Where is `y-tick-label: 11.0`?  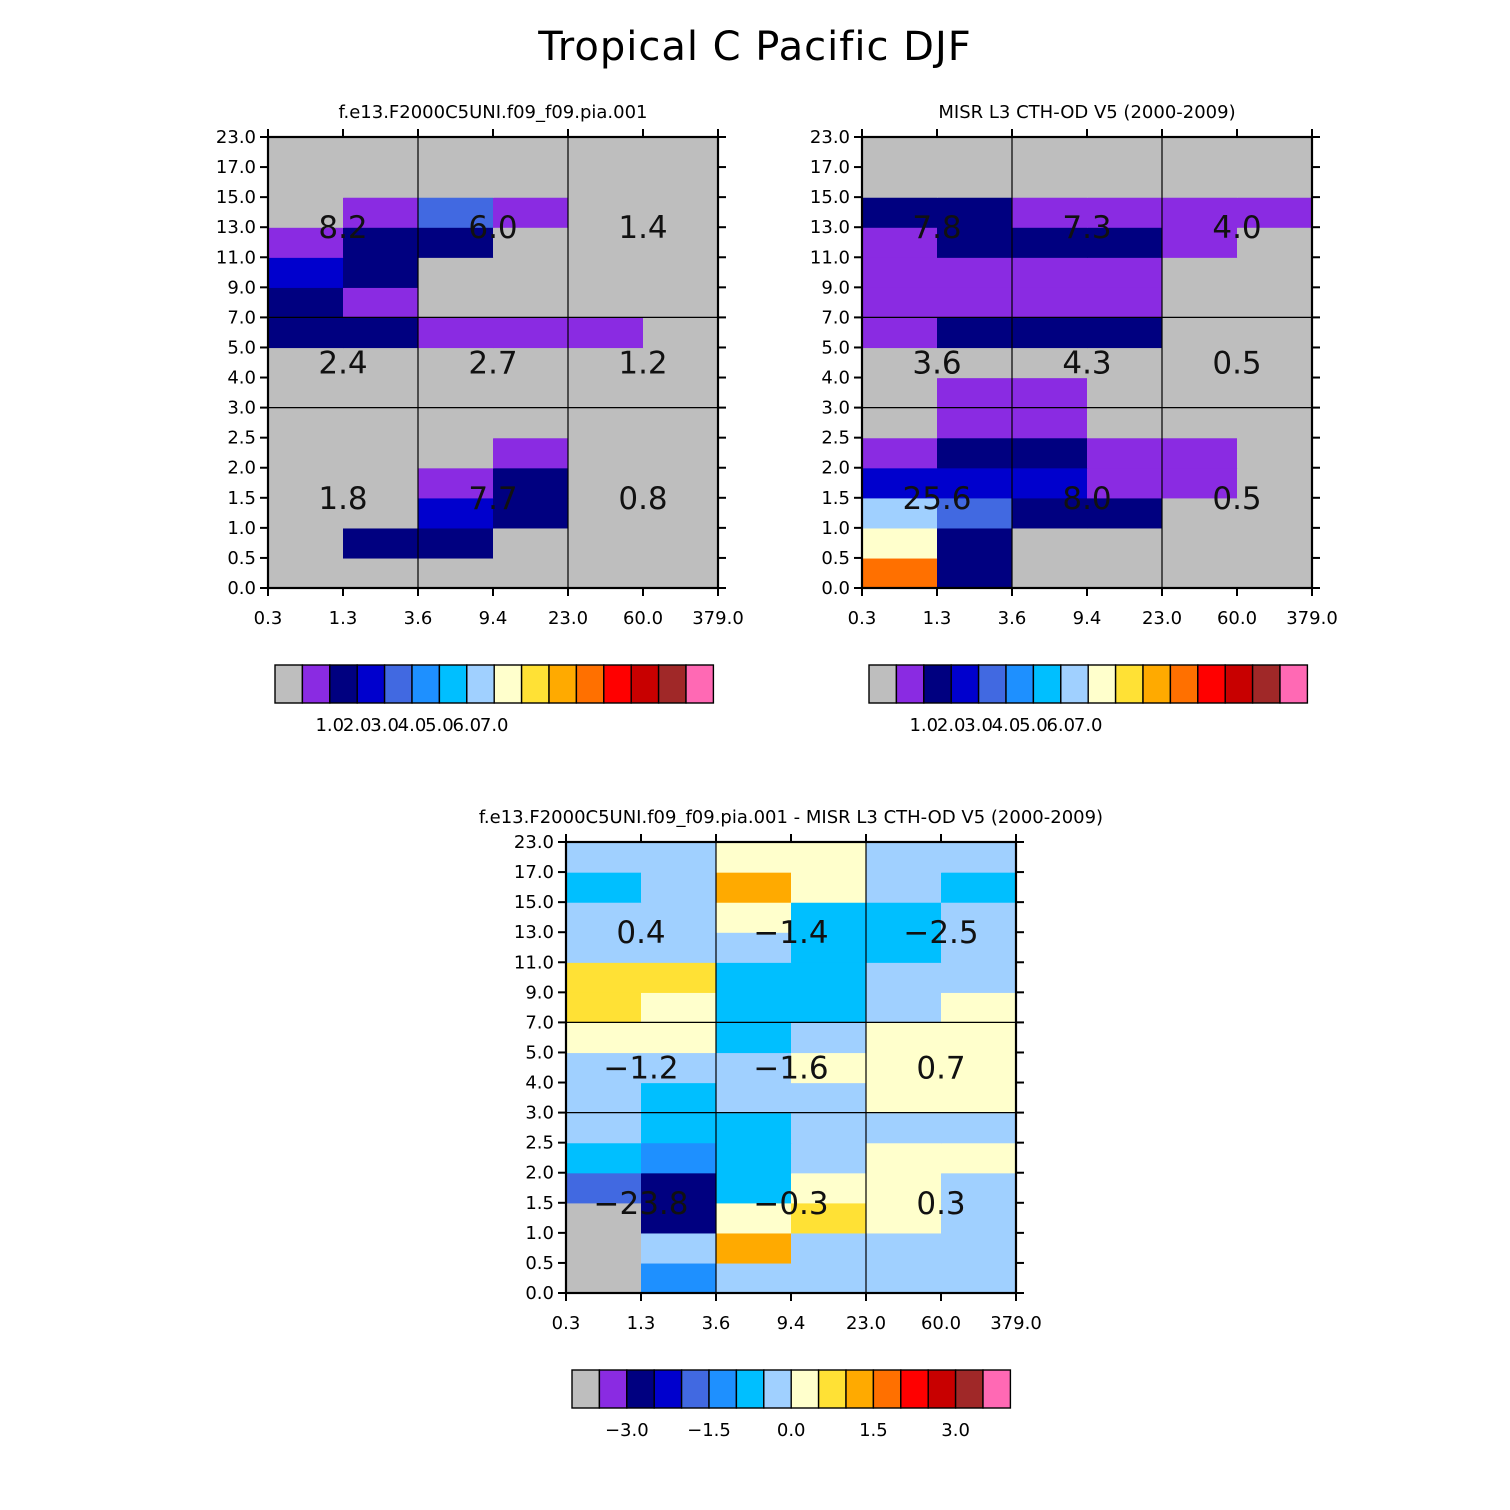
y-tick-label: 11.0 is located at coordinates (830, 257).